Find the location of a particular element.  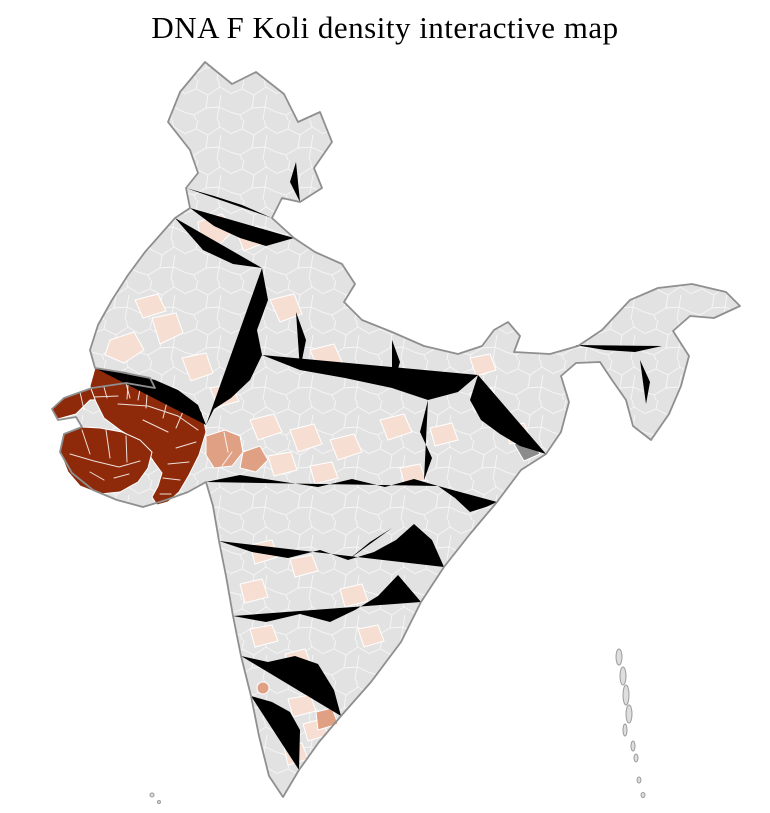

page-title: DNA F Koli density interactive map is located at coordinates (385, 27).